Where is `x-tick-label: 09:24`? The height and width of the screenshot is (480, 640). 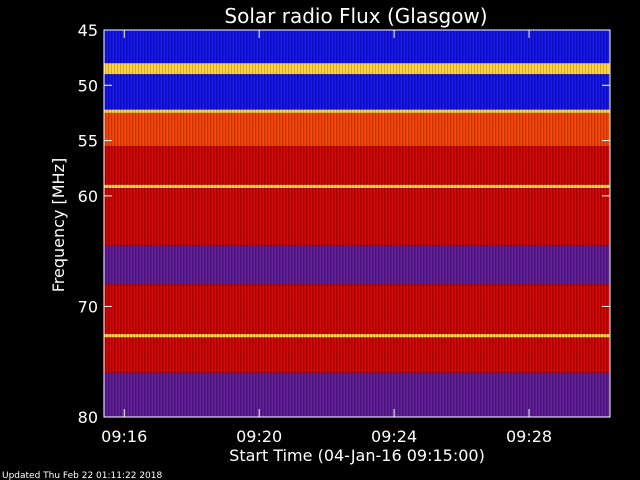
x-tick-label: 09:24 is located at coordinates (394, 436).